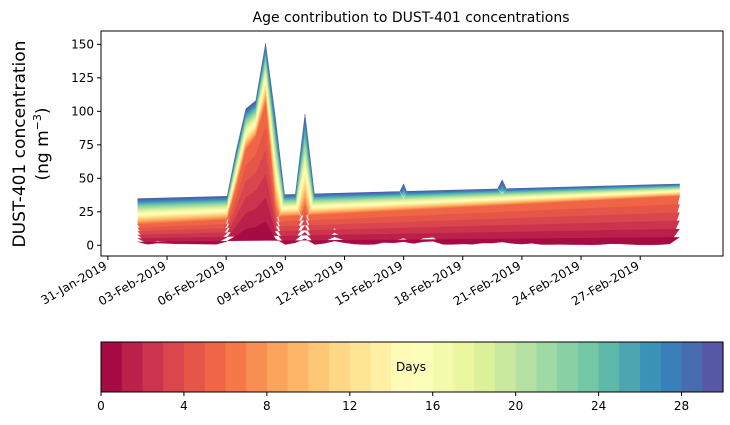 Image resolution: width=730 pixels, height=425 pixels. Describe the element at coordinates (82, 111) in the screenshot. I see `y-tick-label: 100` at that location.